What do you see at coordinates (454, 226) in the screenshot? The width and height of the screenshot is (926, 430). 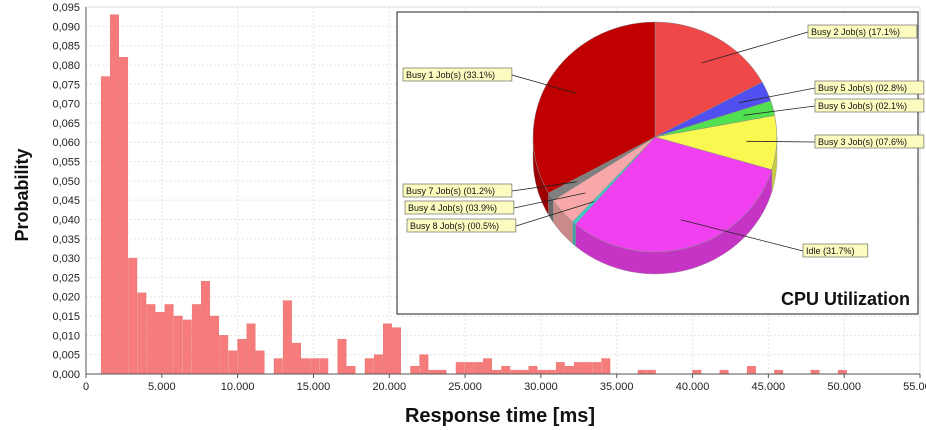 I see `pie-label: Busy 8 Job(s) (00.5%)` at bounding box center [454, 226].